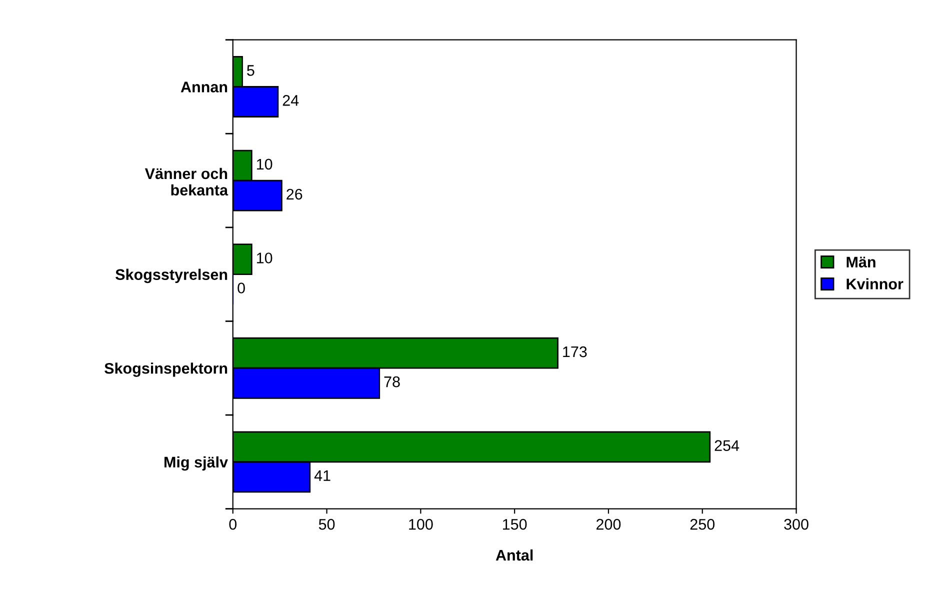 Image resolution: width=939 pixels, height=613 pixels. What do you see at coordinates (575, 352) in the screenshot?
I see `data-label: 173` at bounding box center [575, 352].